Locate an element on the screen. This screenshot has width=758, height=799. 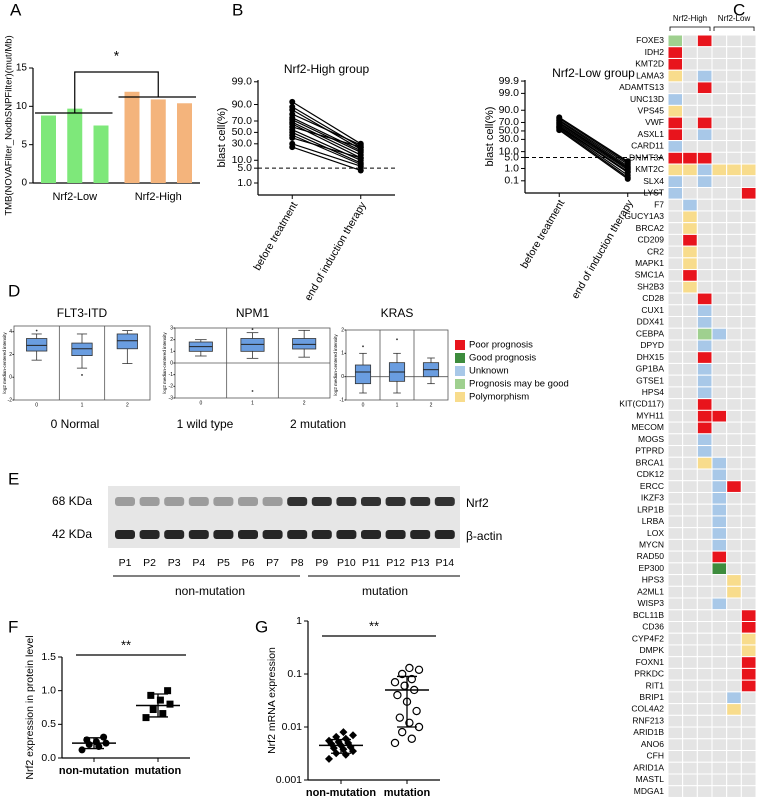
gene-label: LOX is located at coordinates (655, 533).